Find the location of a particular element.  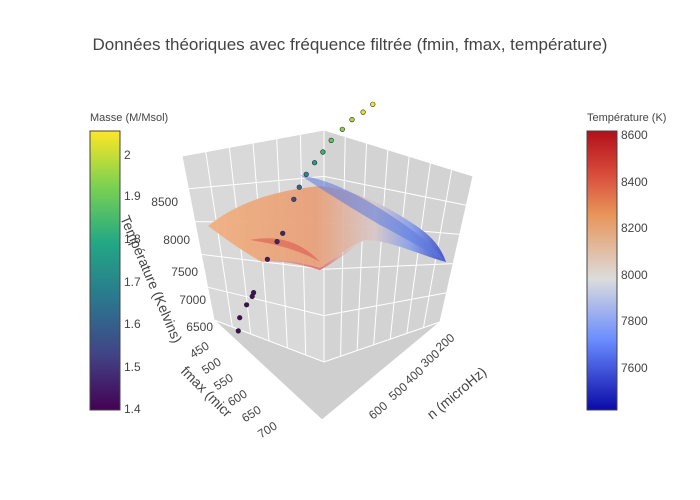

colorbar-temperature-scale is located at coordinates (602, 270).